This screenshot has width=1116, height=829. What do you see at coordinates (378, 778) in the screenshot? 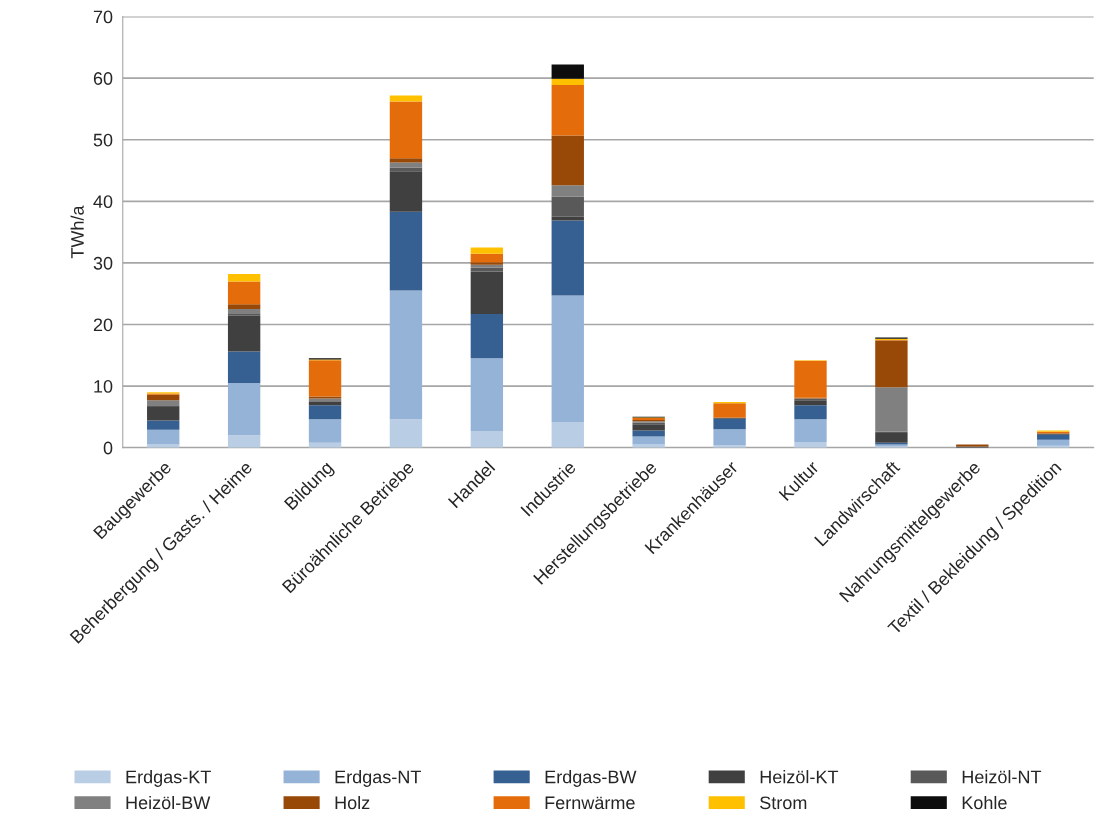
I see `legend-label: Erdgas-NT` at bounding box center [378, 778].